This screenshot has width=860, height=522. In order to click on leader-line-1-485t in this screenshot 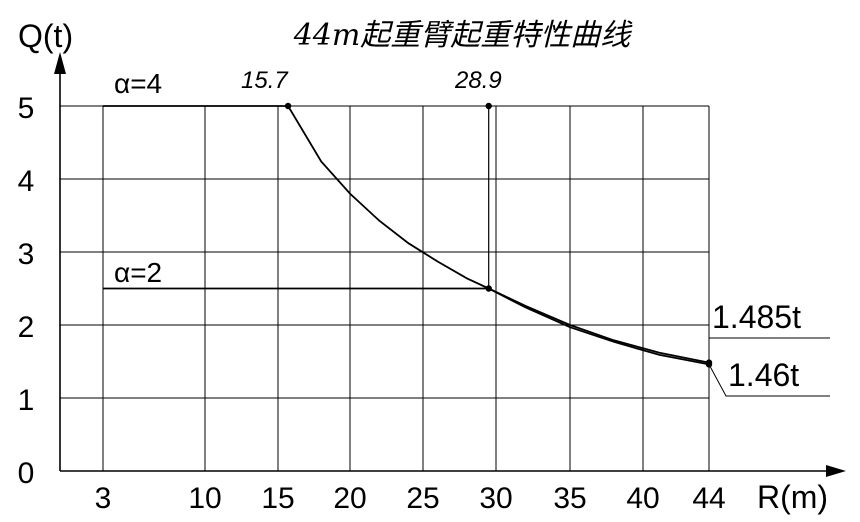, I will do `click(769, 350)`.